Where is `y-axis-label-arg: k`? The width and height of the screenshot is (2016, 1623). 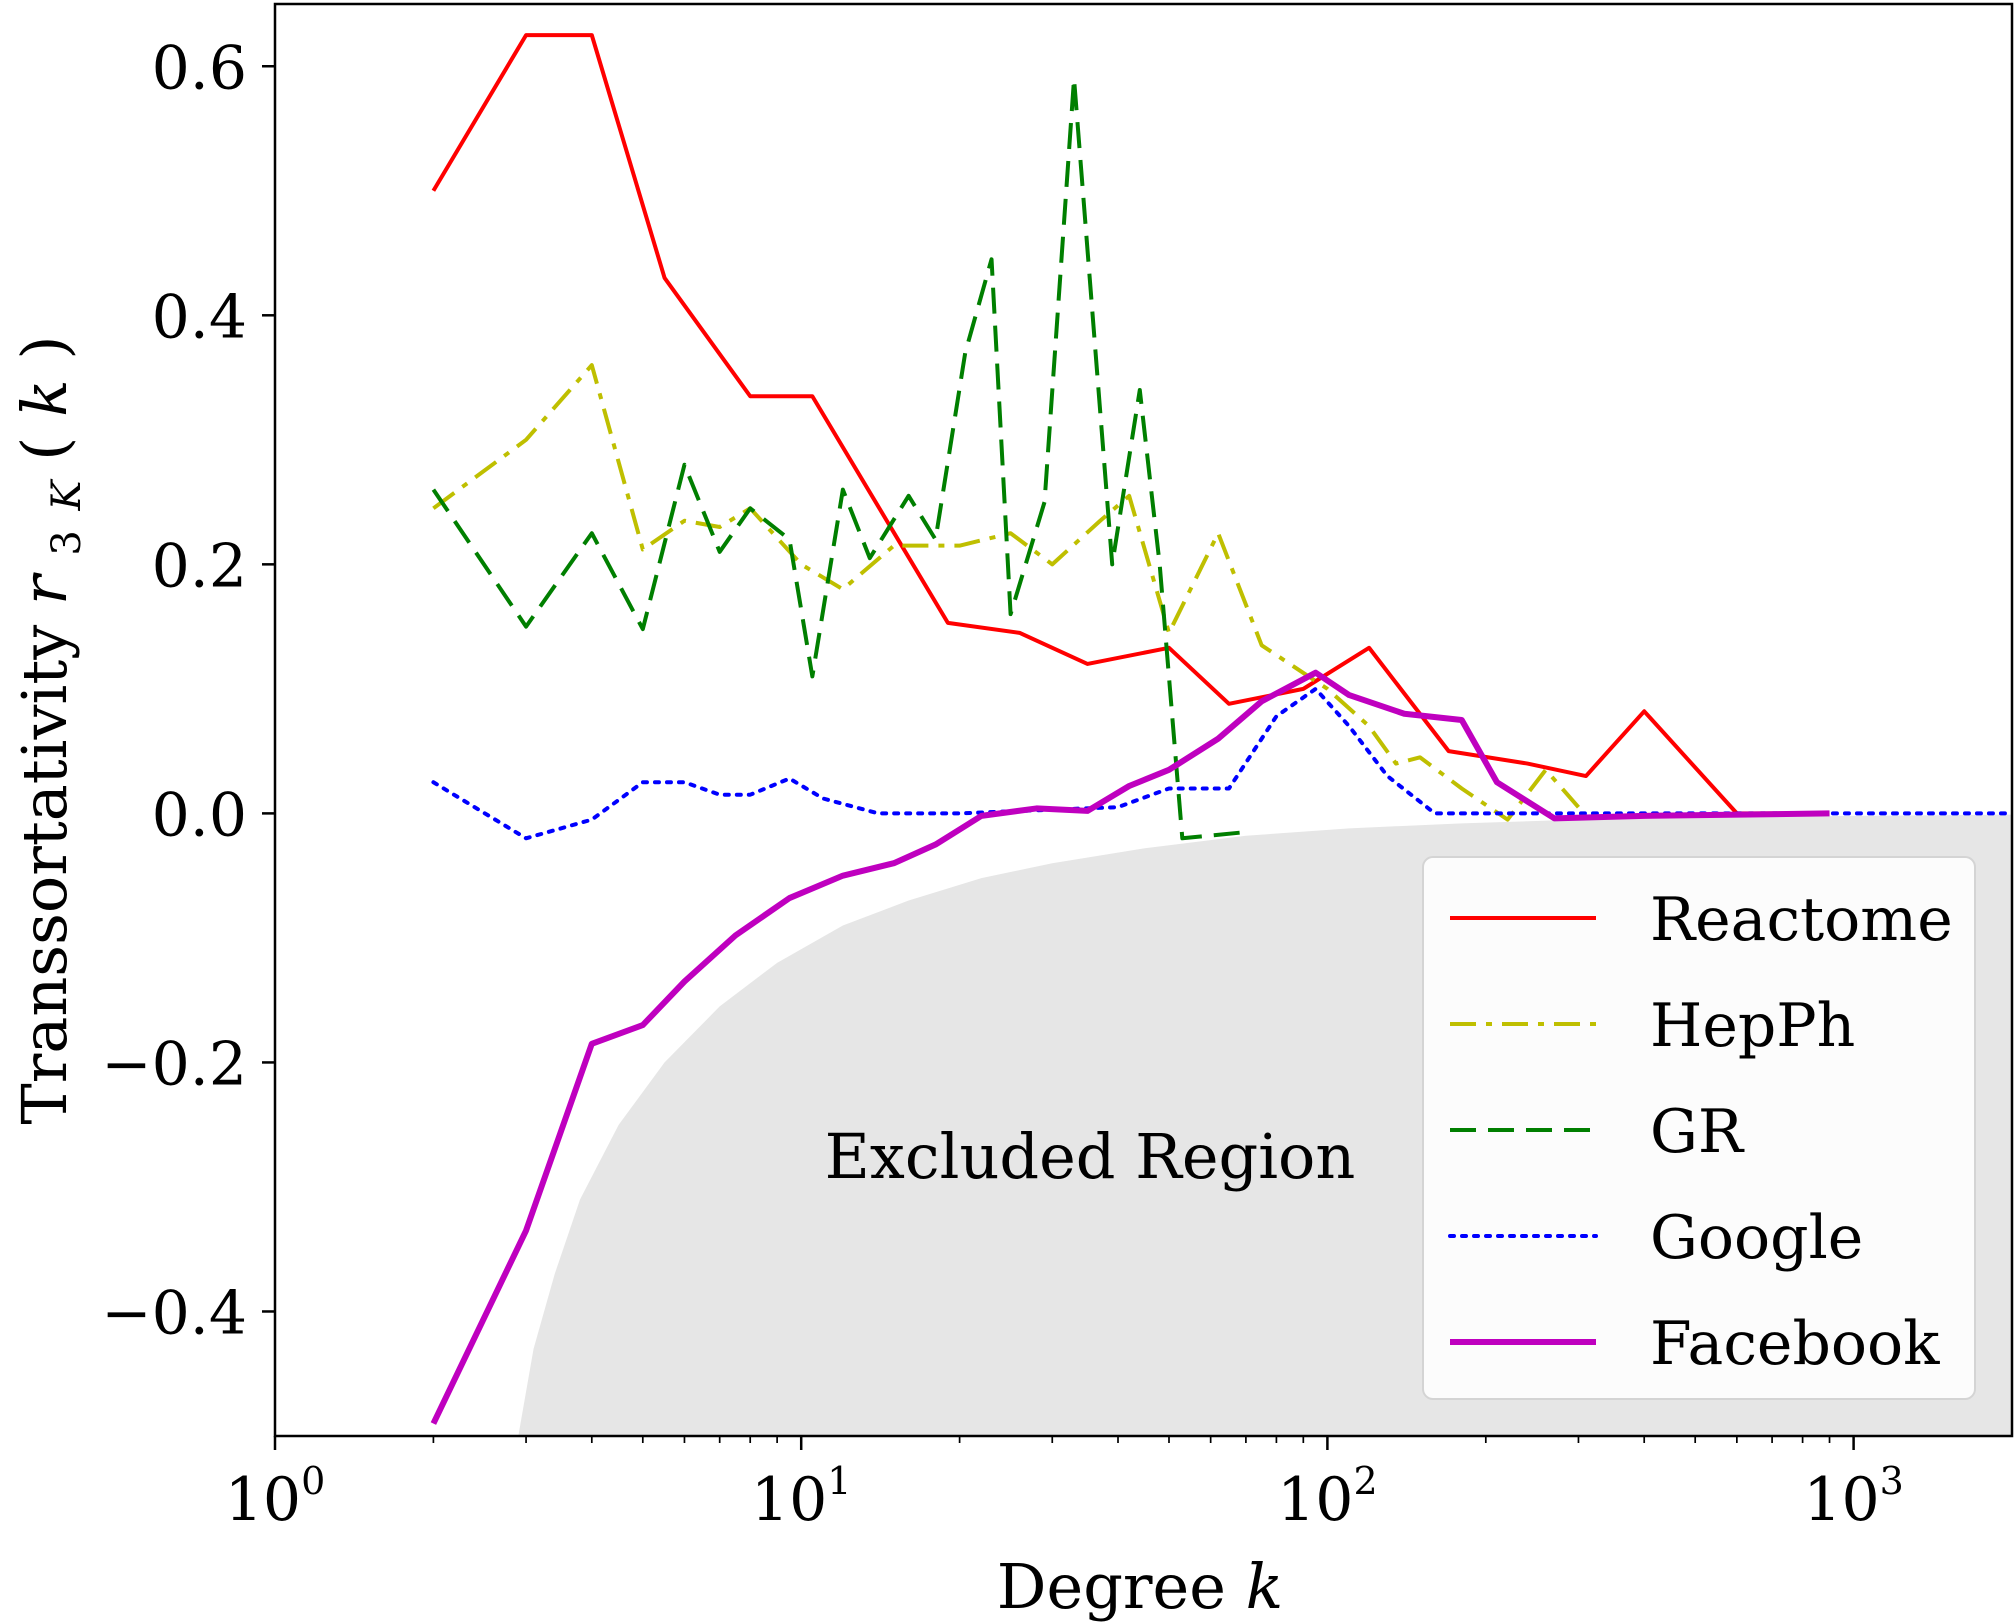 y-axis-label-arg: k is located at coordinates (44, 398).